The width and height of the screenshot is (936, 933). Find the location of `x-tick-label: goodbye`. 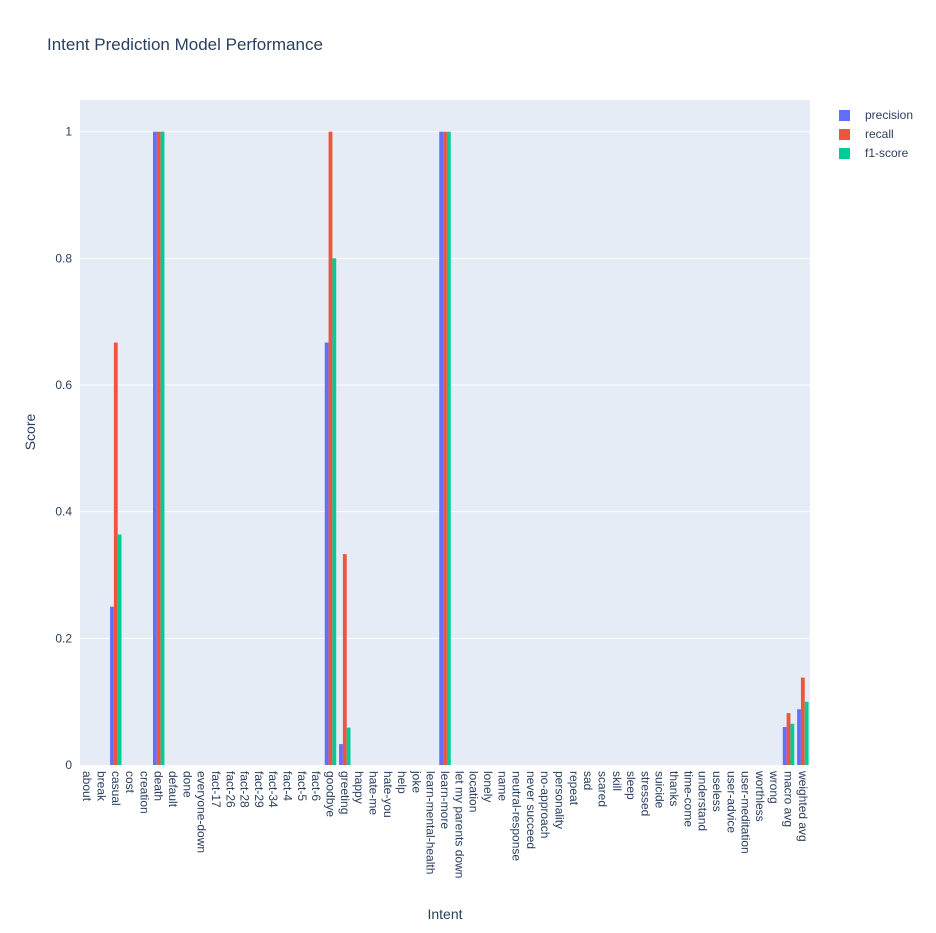

x-tick-label: goodbye is located at coordinates (330, 794).